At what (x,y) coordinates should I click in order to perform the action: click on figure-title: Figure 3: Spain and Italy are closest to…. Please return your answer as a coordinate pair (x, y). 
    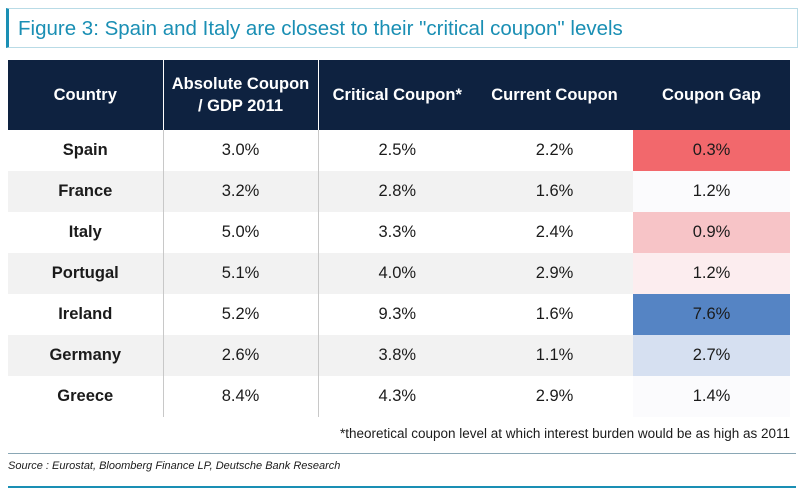
    Looking at the image, I should click on (320, 28).